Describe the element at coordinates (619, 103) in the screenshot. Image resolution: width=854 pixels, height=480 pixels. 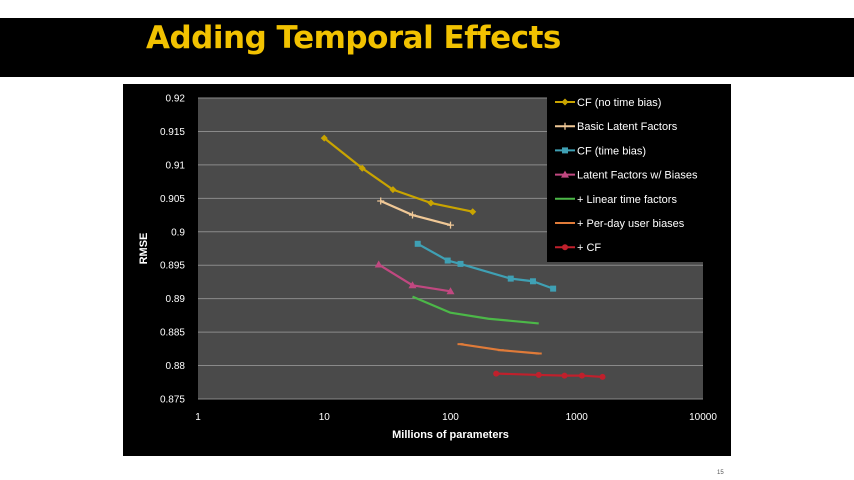
I see `legend-label: CF (no time bias)` at that location.